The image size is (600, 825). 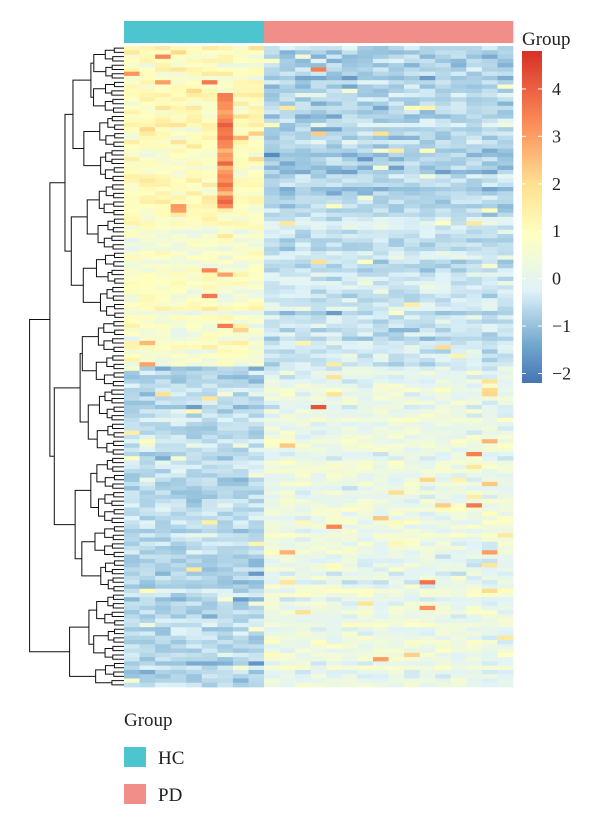 What do you see at coordinates (389, 32) in the screenshot?
I see `annotation-pd` at bounding box center [389, 32].